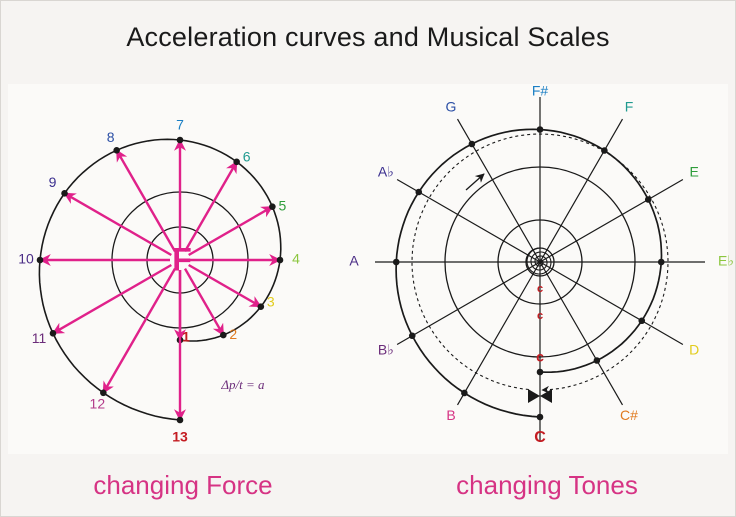 The height and width of the screenshot is (517, 736). I want to click on force-label-9: 9, so click(53, 182).